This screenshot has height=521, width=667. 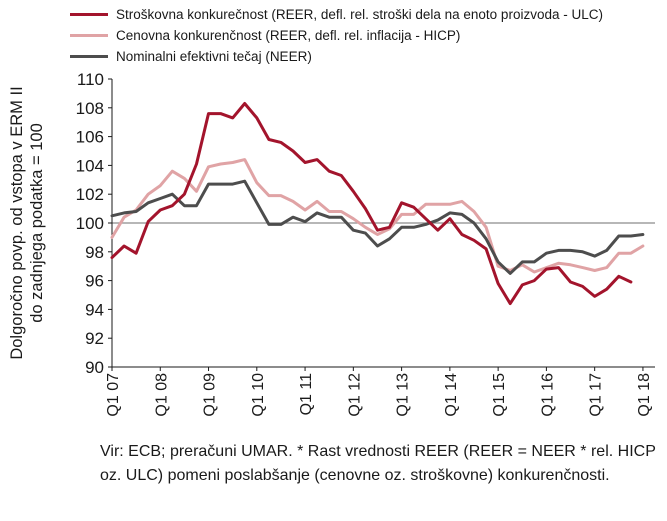 I want to click on x-tick-label: Q1 11, so click(x=306, y=394).